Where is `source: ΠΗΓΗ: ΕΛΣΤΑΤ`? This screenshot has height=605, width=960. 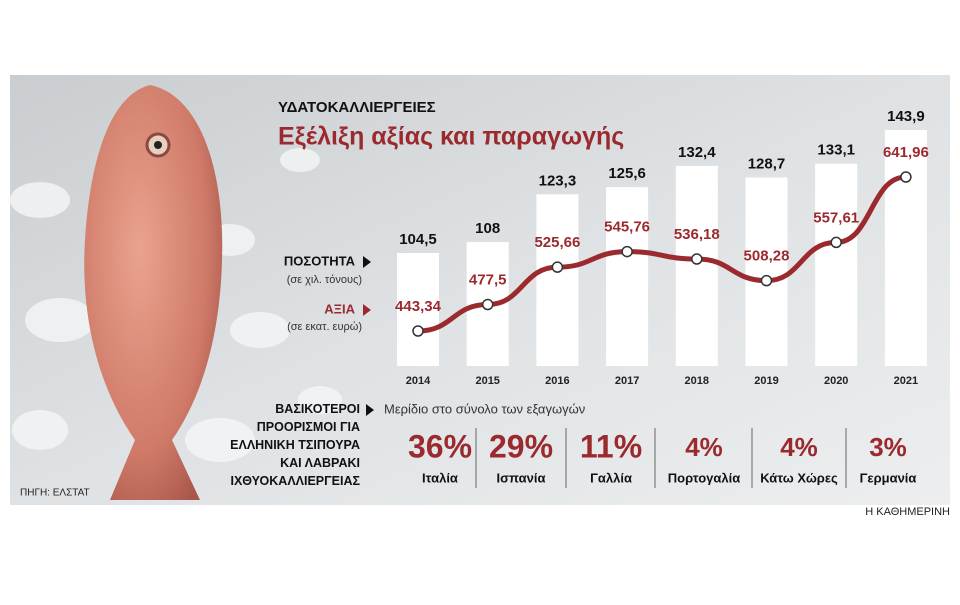 source: ΠΗΓΗ: ΕΛΣΤΑΤ is located at coordinates (55, 493).